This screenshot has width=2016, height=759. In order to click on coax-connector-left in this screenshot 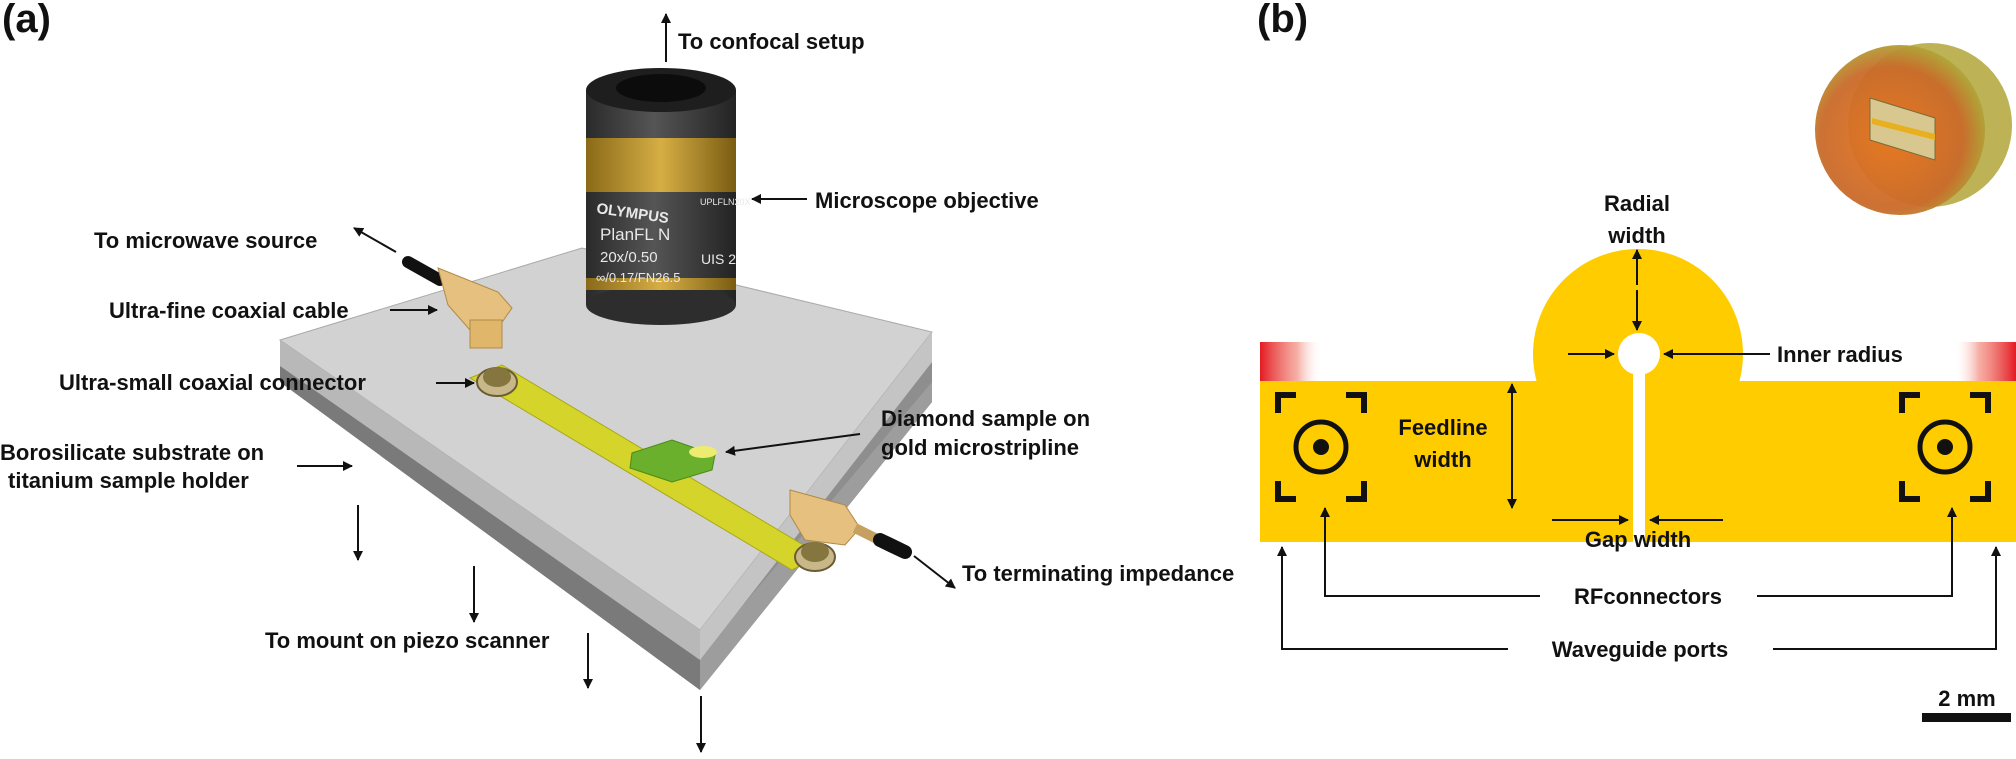, I will do `click(497, 382)`.